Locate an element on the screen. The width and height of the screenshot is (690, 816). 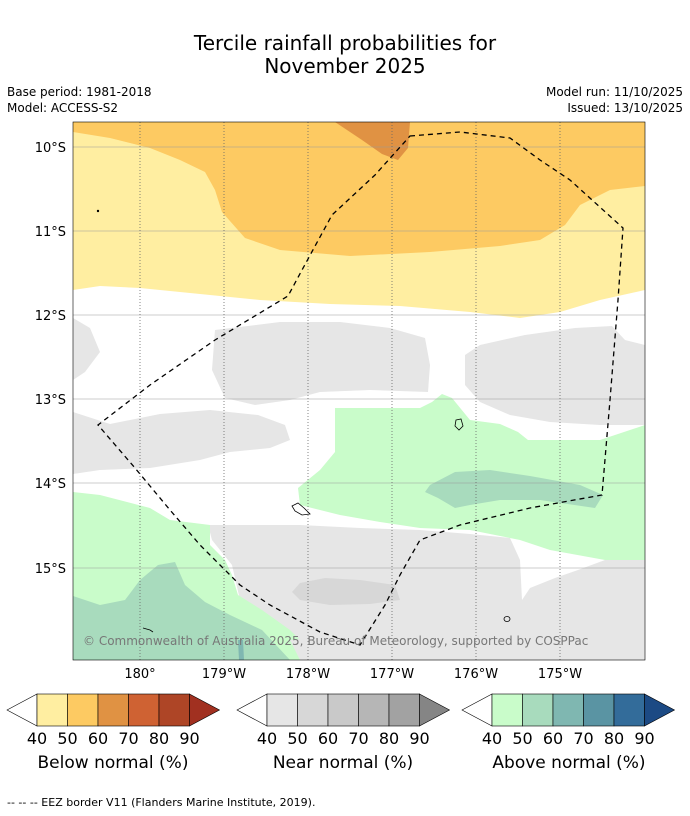
lat-label: 14°S is located at coordinates (50, 484).